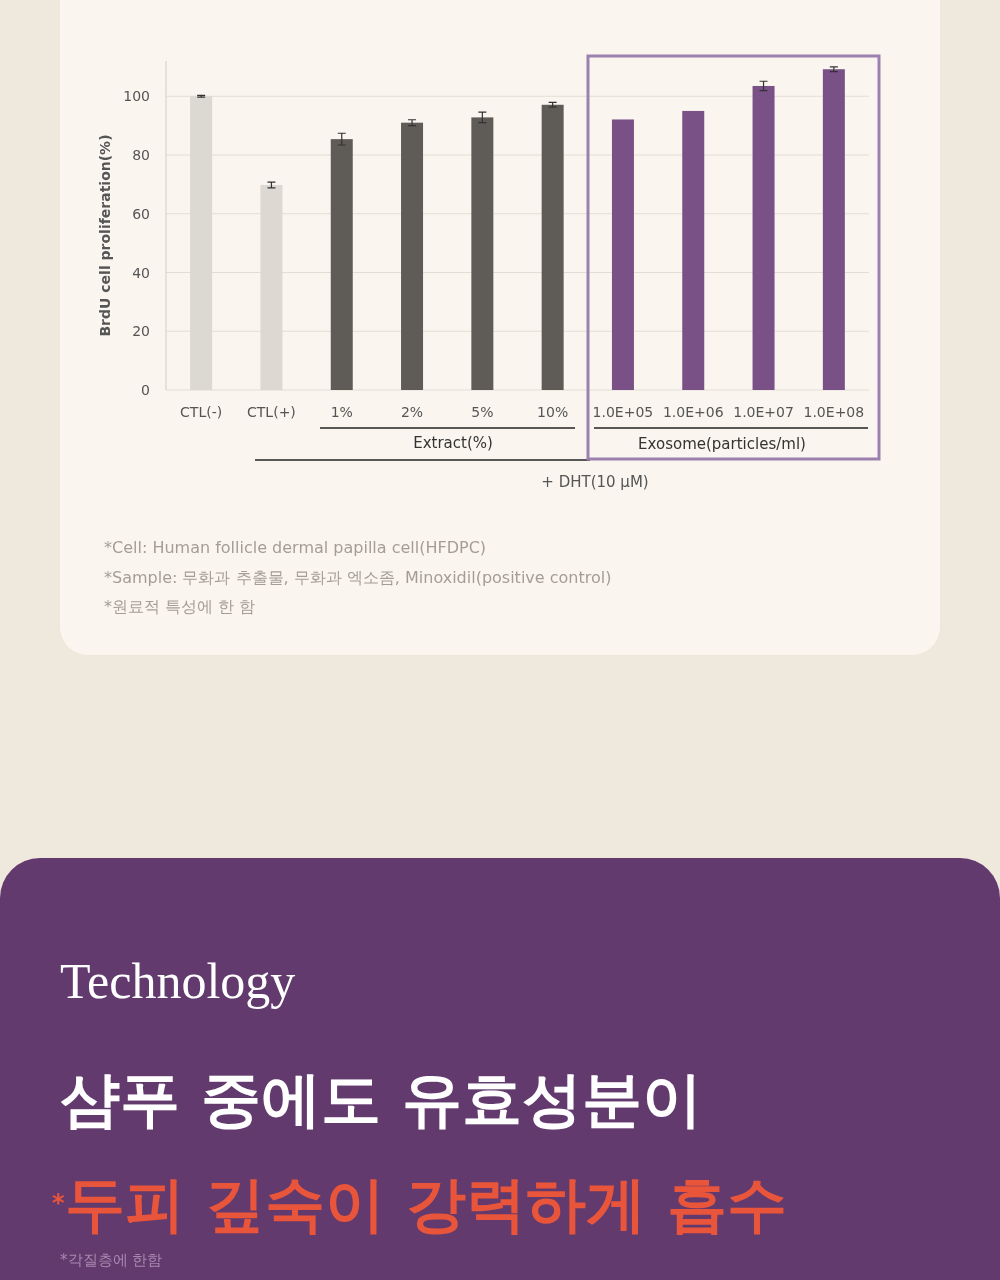 This screenshot has height=1280, width=1000. Describe the element at coordinates (693, 412) in the screenshot. I see `x-tick-label: 1.0E+06` at that location.